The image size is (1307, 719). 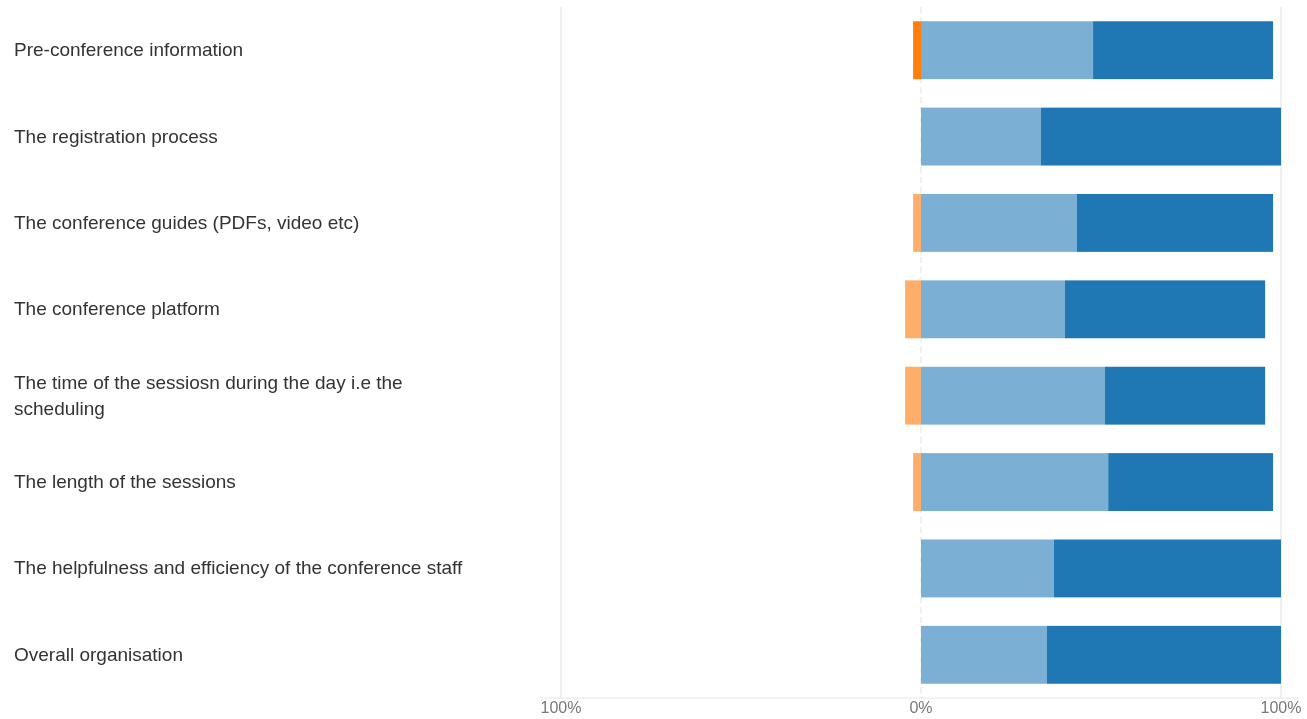 I want to click on y-tick-label: The length of the sessions, so click(x=125, y=482).